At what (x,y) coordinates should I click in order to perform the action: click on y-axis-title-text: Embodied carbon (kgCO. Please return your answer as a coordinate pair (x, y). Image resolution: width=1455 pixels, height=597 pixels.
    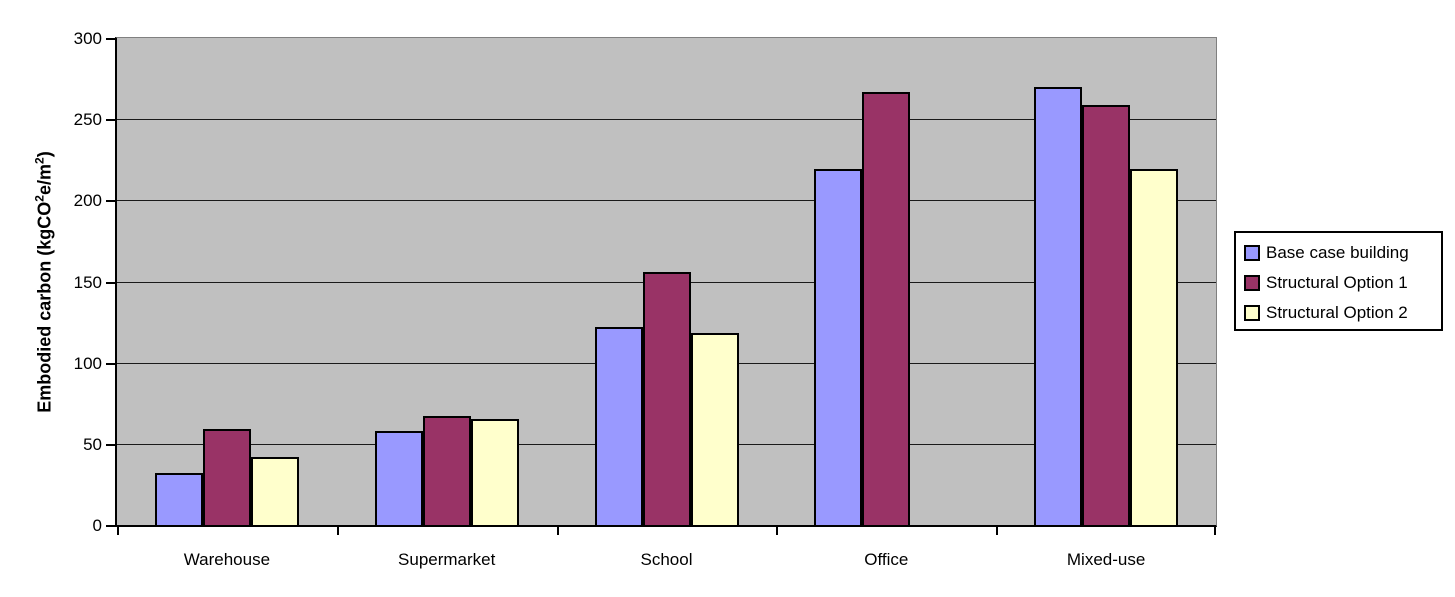
    Looking at the image, I should click on (44, 307).